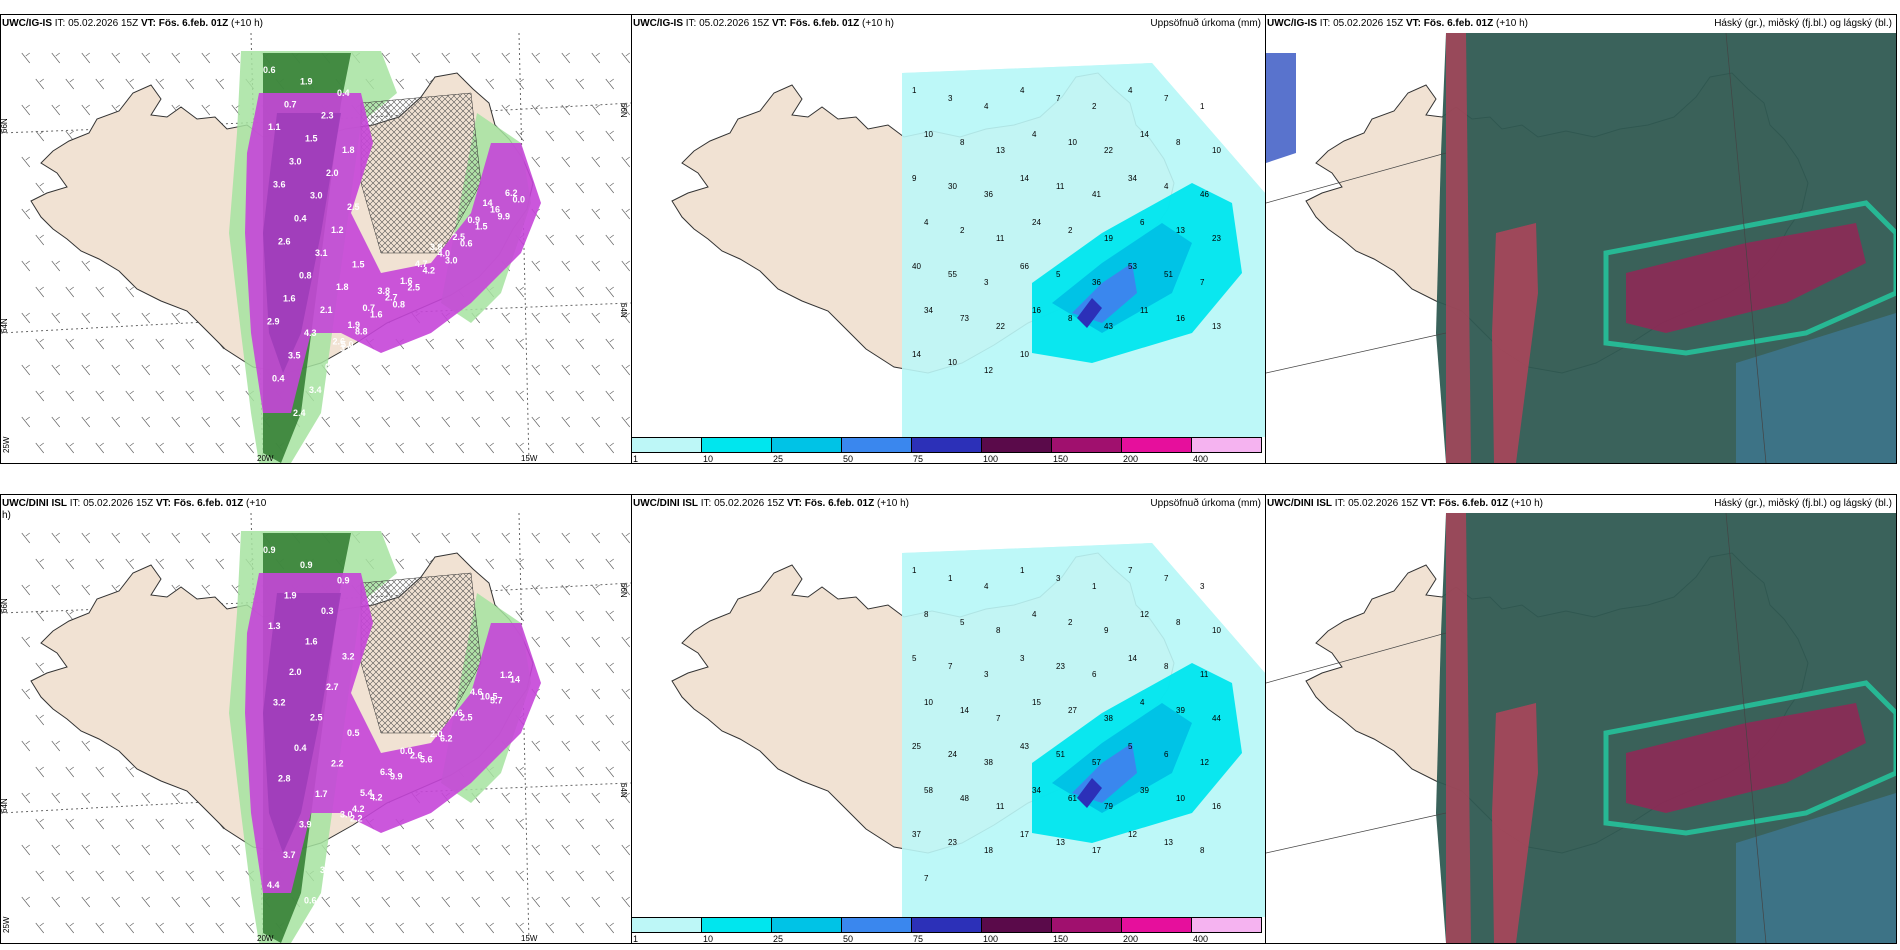 This screenshot has height=950, width=1900. What do you see at coordinates (273, 885) in the screenshot?
I see `precip-value-label: 4.4` at bounding box center [273, 885].